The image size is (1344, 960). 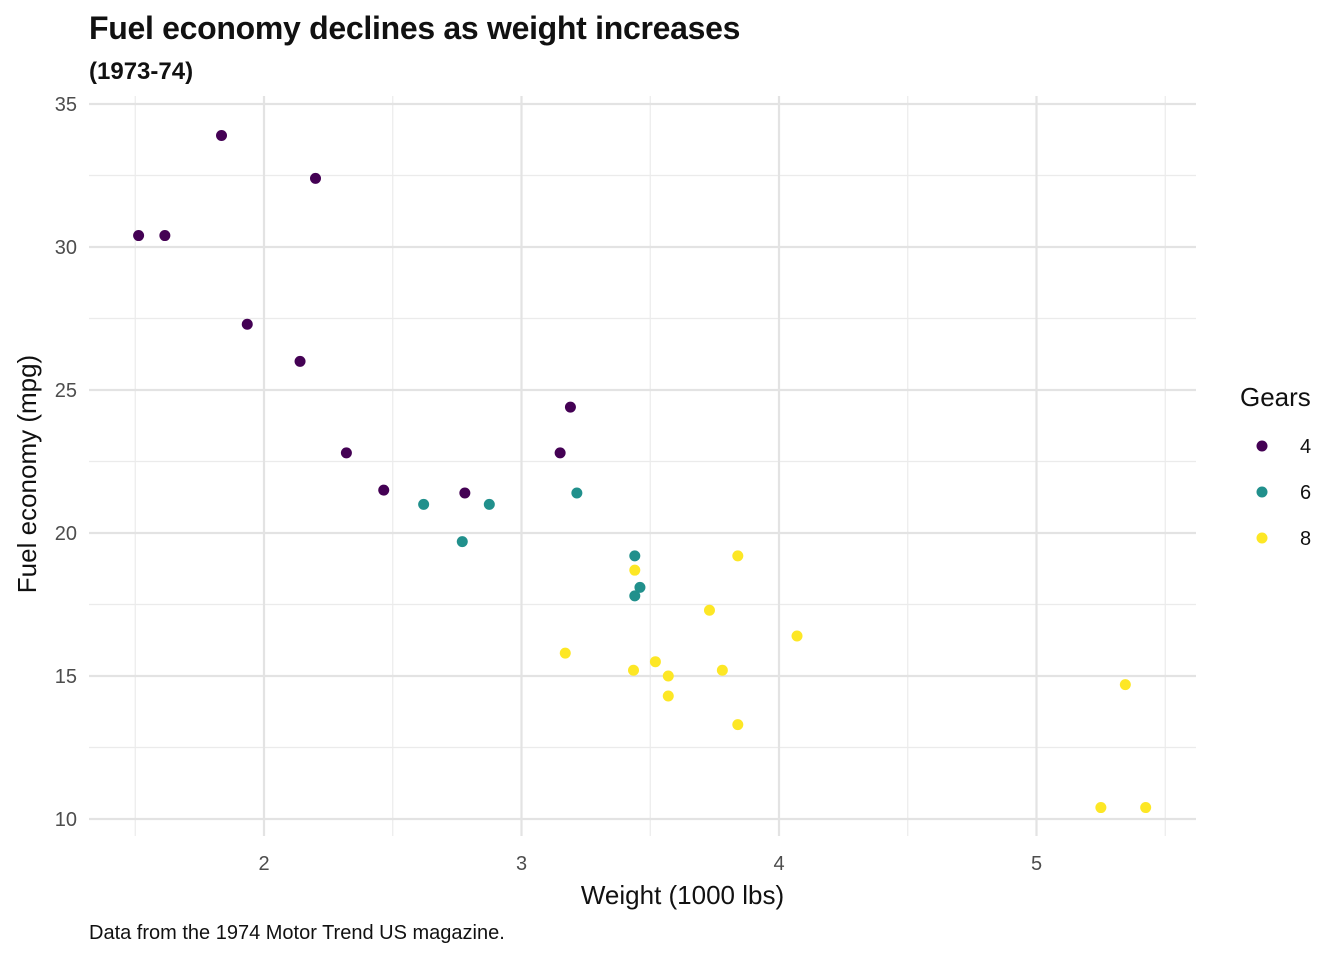 What do you see at coordinates (521, 864) in the screenshot?
I see `x-tick-label: 3` at bounding box center [521, 864].